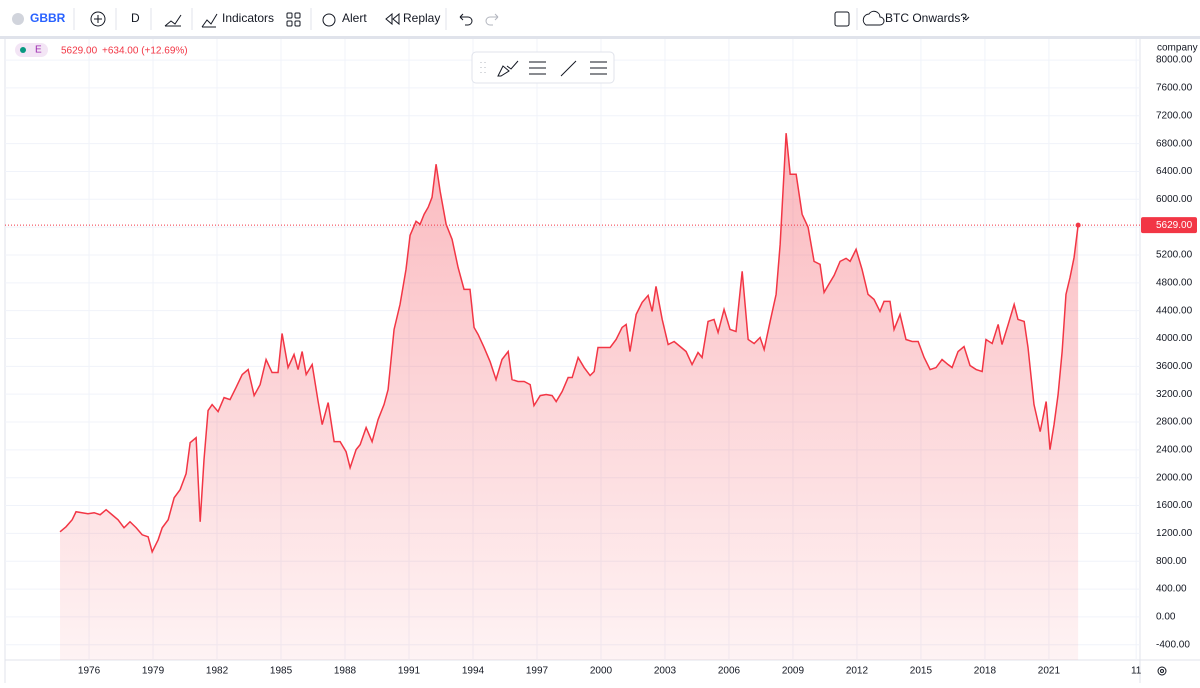 Image resolution: width=1200 pixels, height=688 pixels. I want to click on indicators-icon, so click(209, 20).